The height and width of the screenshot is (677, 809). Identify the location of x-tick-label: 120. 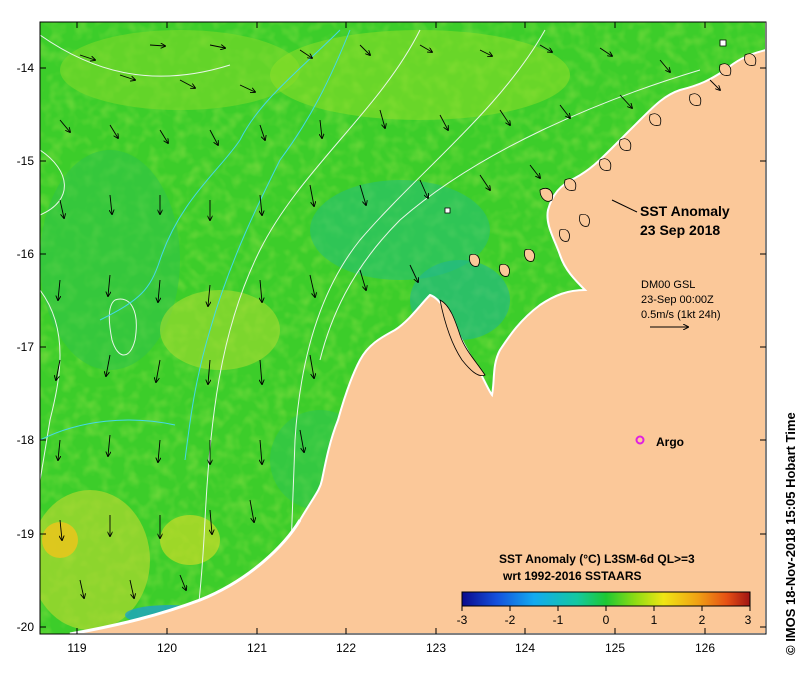
(167, 648).